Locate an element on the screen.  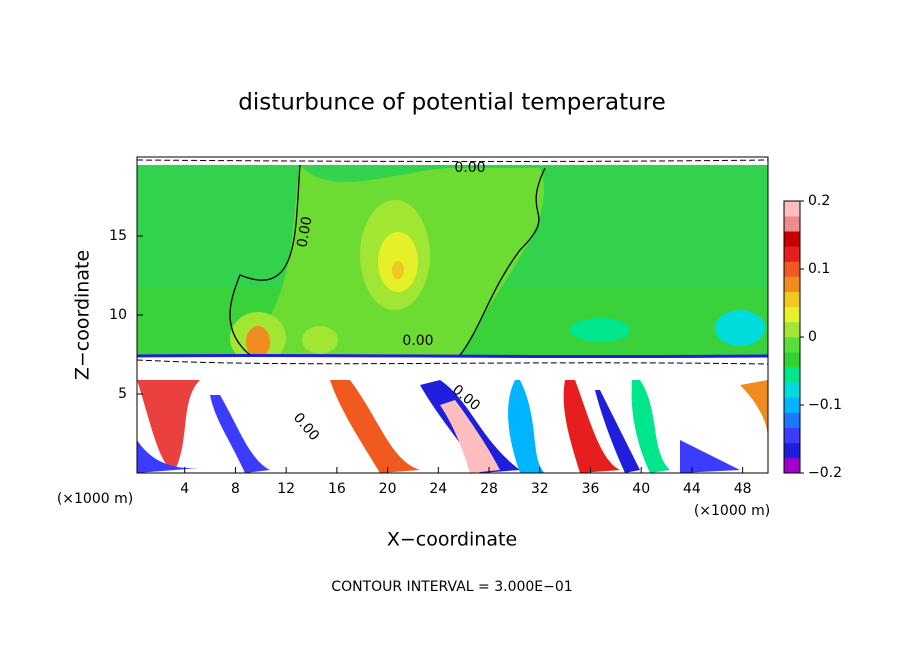
footer: CONTOUR INTERVAL = 3.000E−01 is located at coordinates (451, 587).